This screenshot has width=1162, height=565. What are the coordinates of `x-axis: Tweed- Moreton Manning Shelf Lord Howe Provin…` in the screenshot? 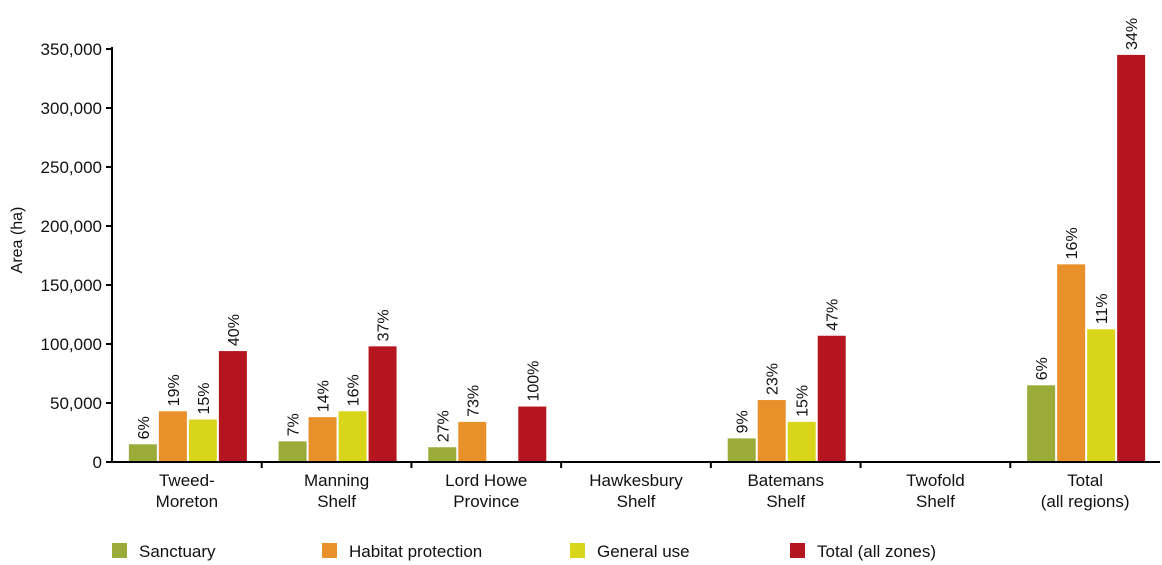 It's located at (636, 486).